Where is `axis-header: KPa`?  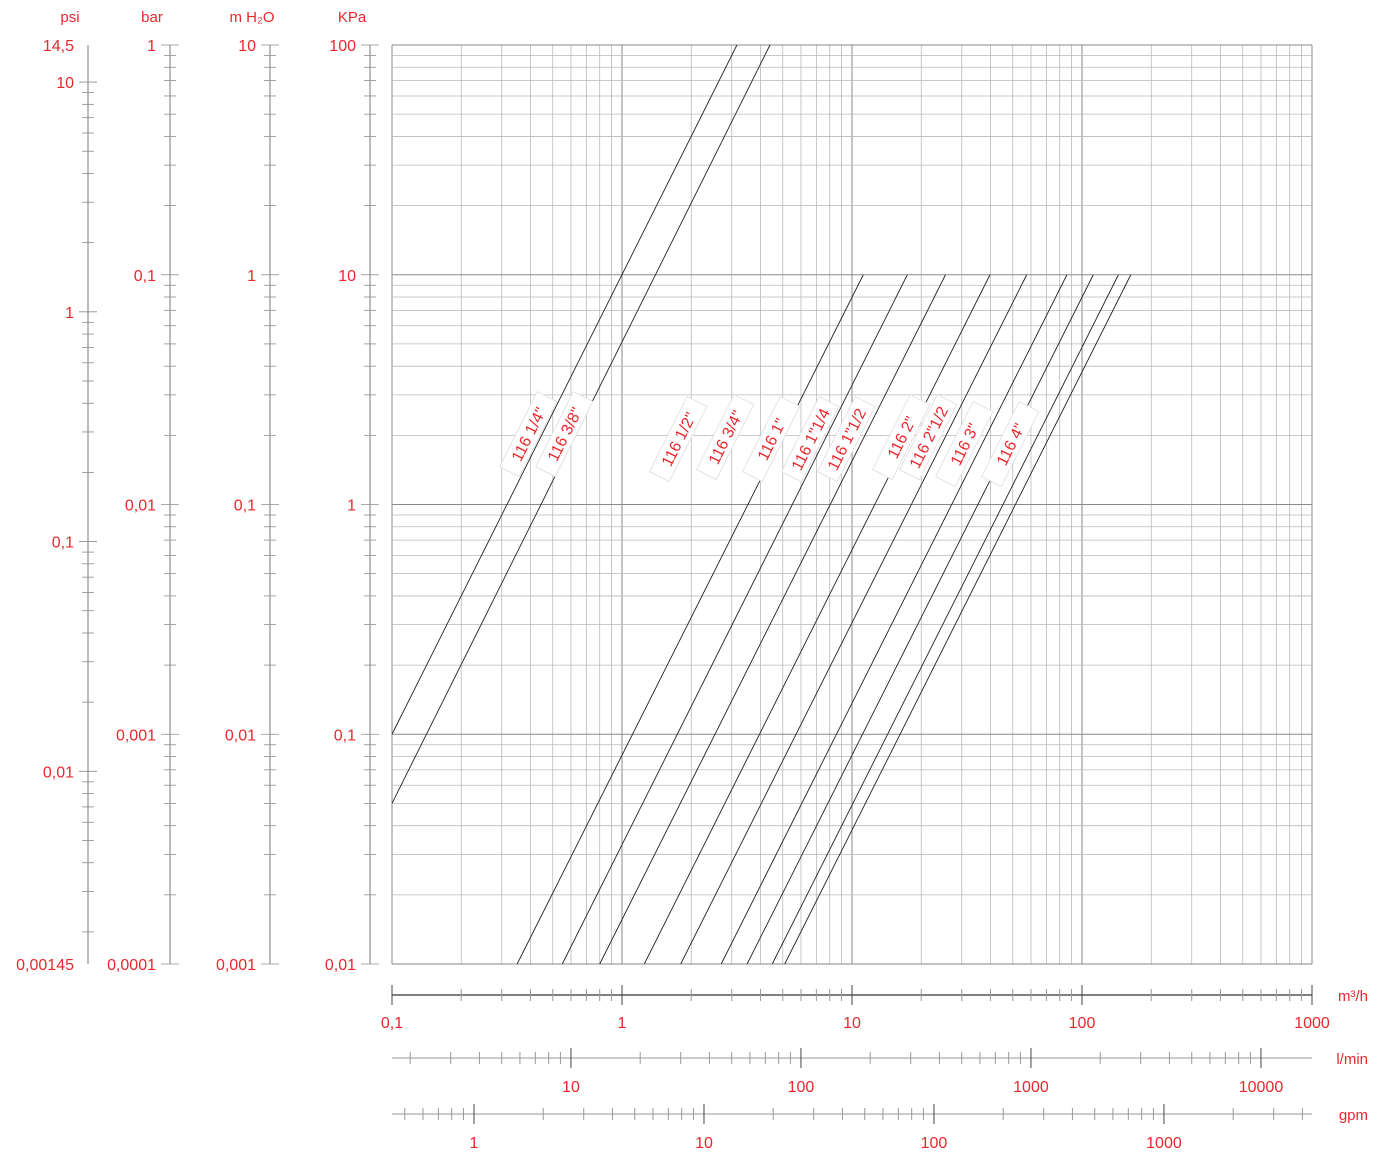 axis-header: KPa is located at coordinates (352, 17).